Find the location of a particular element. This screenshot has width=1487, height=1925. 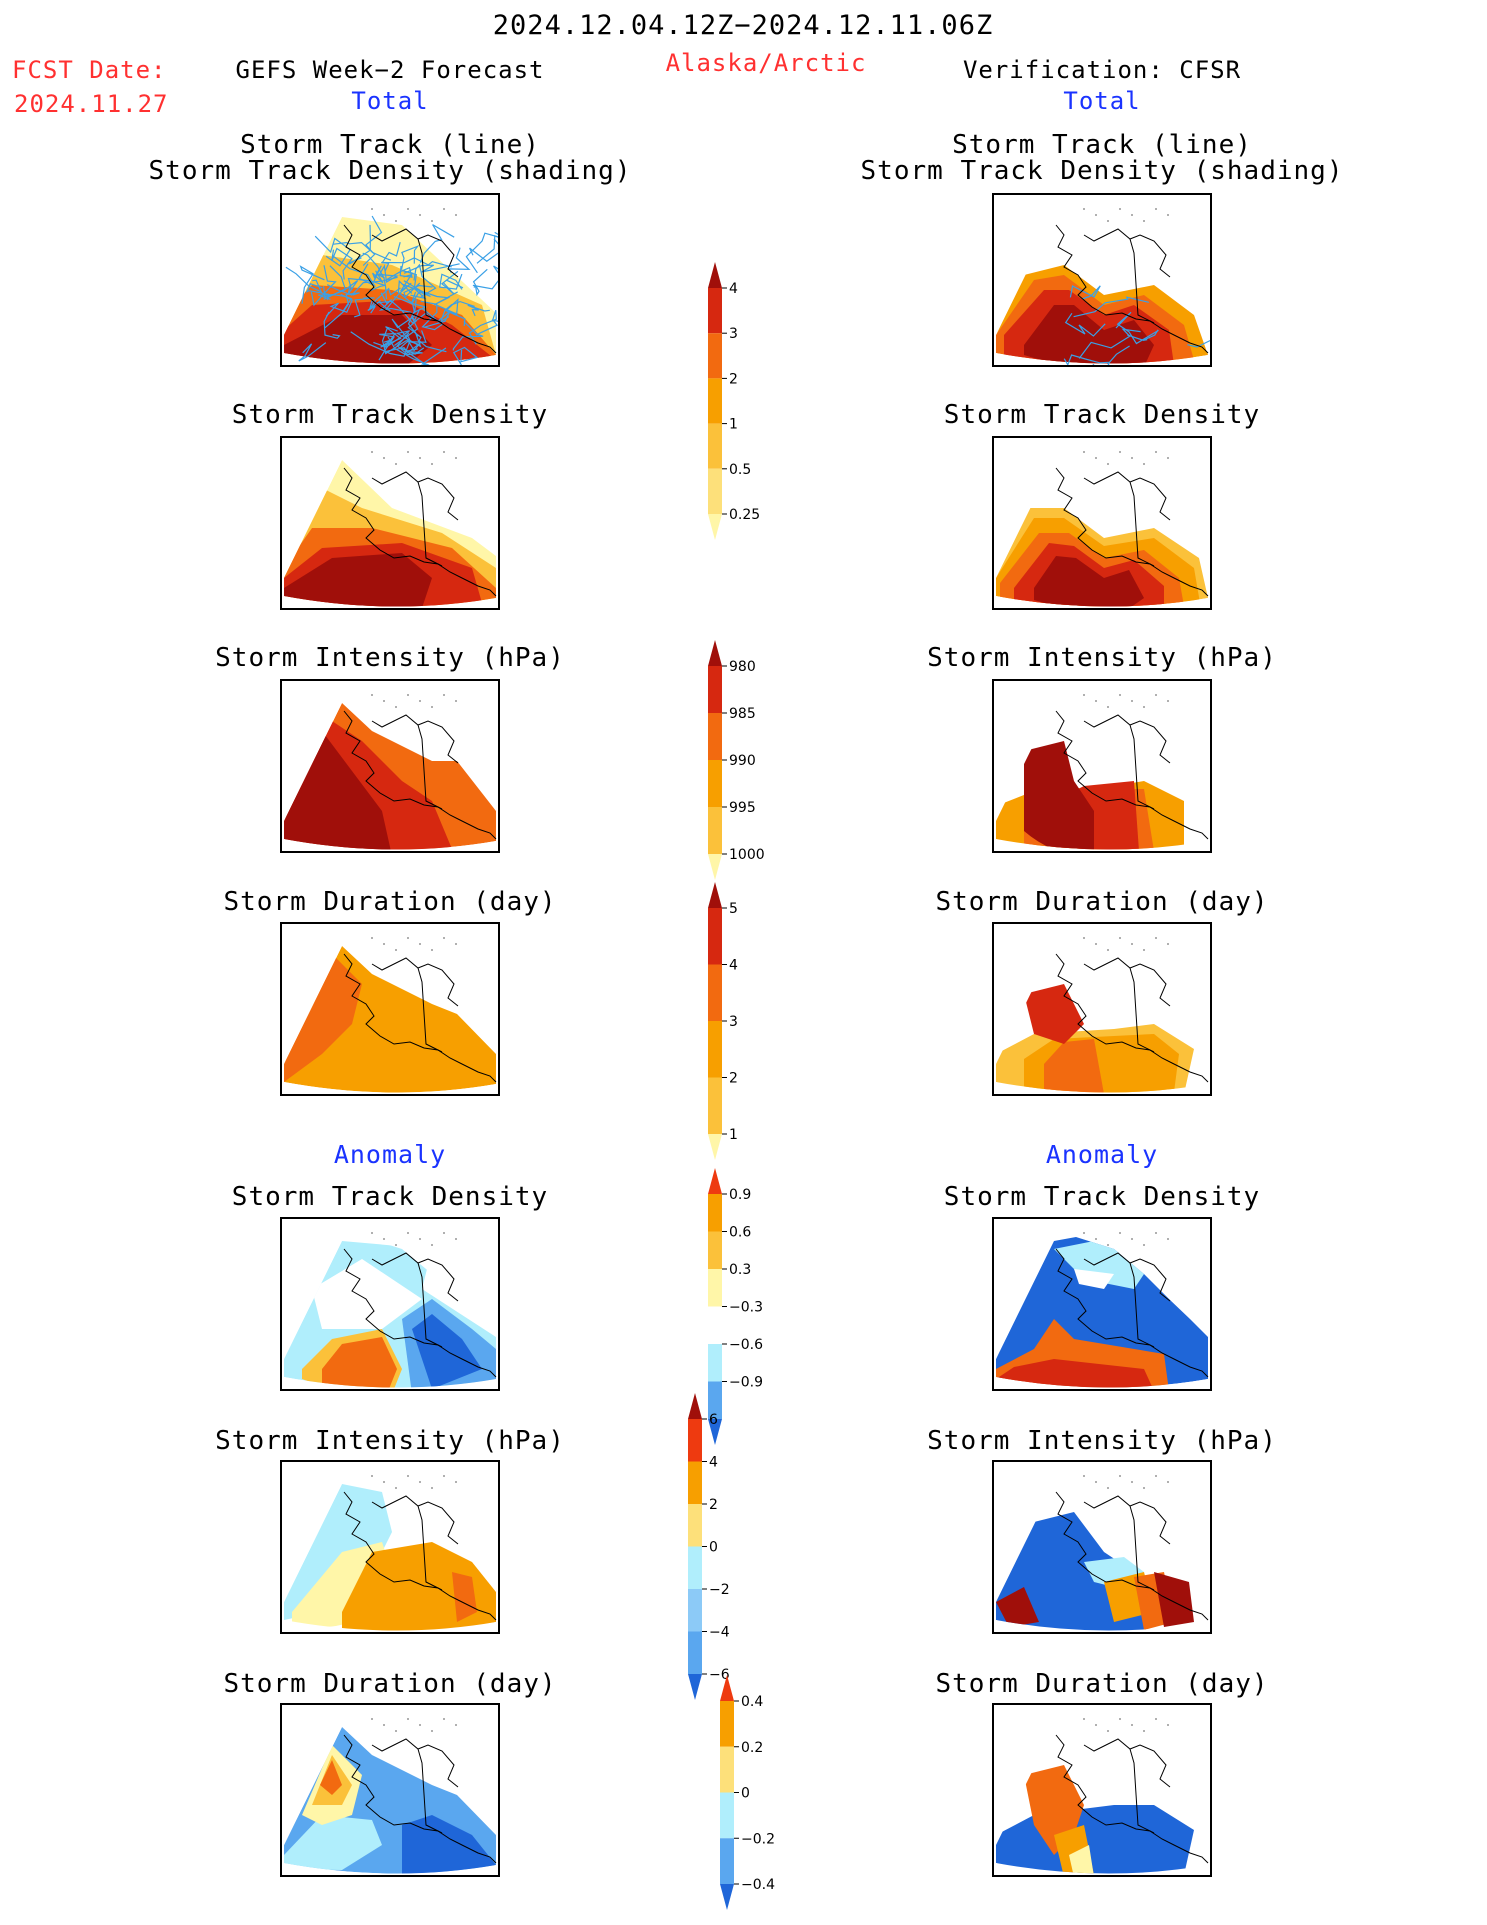

panel-title-density-anom-left: Storm Track Density is located at coordinates (390, 1197).